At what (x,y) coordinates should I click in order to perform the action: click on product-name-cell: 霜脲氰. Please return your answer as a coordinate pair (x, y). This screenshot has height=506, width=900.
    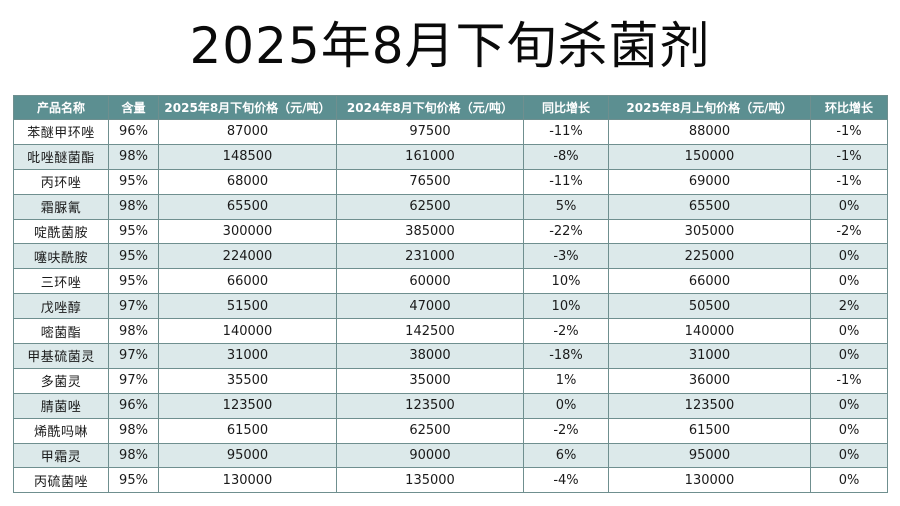
    Looking at the image, I should click on (61, 206).